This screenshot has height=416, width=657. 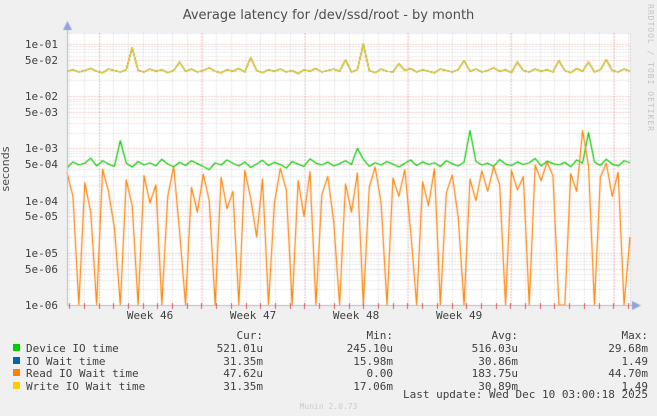 What do you see at coordinates (41, 217) in the screenshot?
I see `y-tick-label: 5e-05` at bounding box center [41, 217].